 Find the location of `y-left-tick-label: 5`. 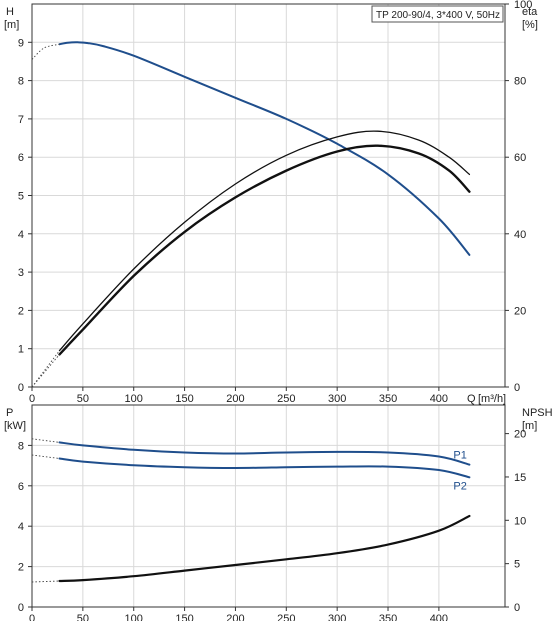

y-left-tick-label: 5 is located at coordinates (21, 197).